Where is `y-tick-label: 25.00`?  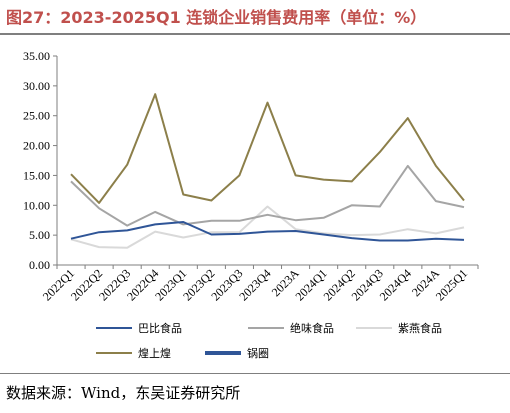
y-tick-label: 25.00 is located at coordinates (36, 116).